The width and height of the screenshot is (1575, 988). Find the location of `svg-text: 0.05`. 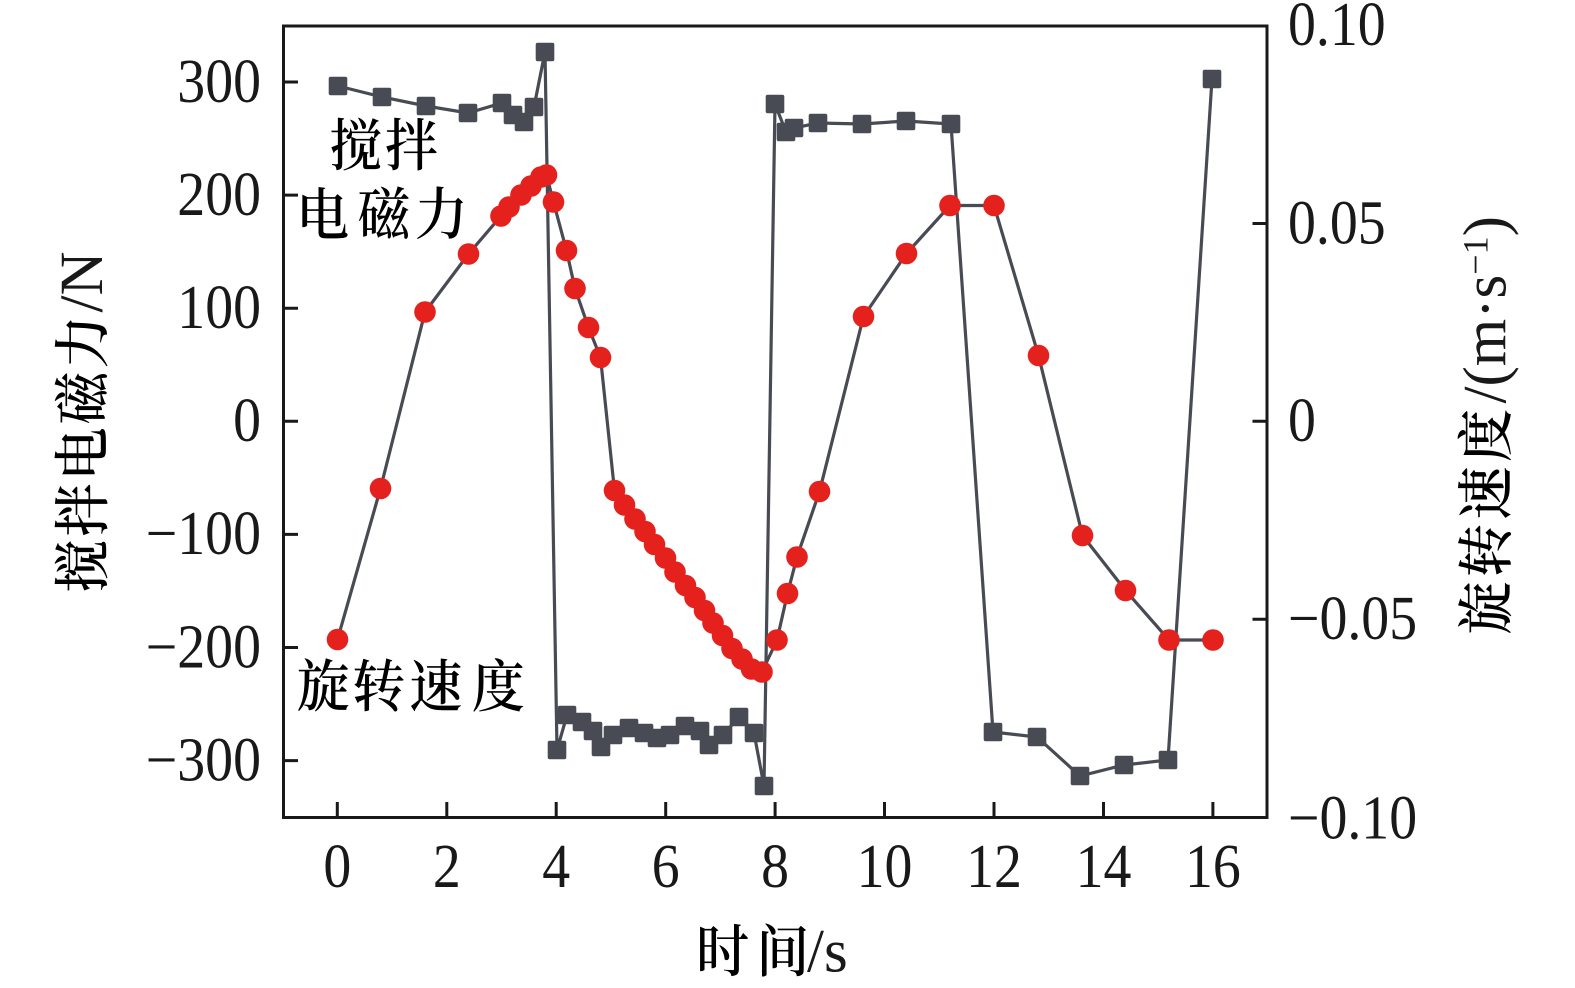

svg-text: 0.05 is located at coordinates (1337, 223).